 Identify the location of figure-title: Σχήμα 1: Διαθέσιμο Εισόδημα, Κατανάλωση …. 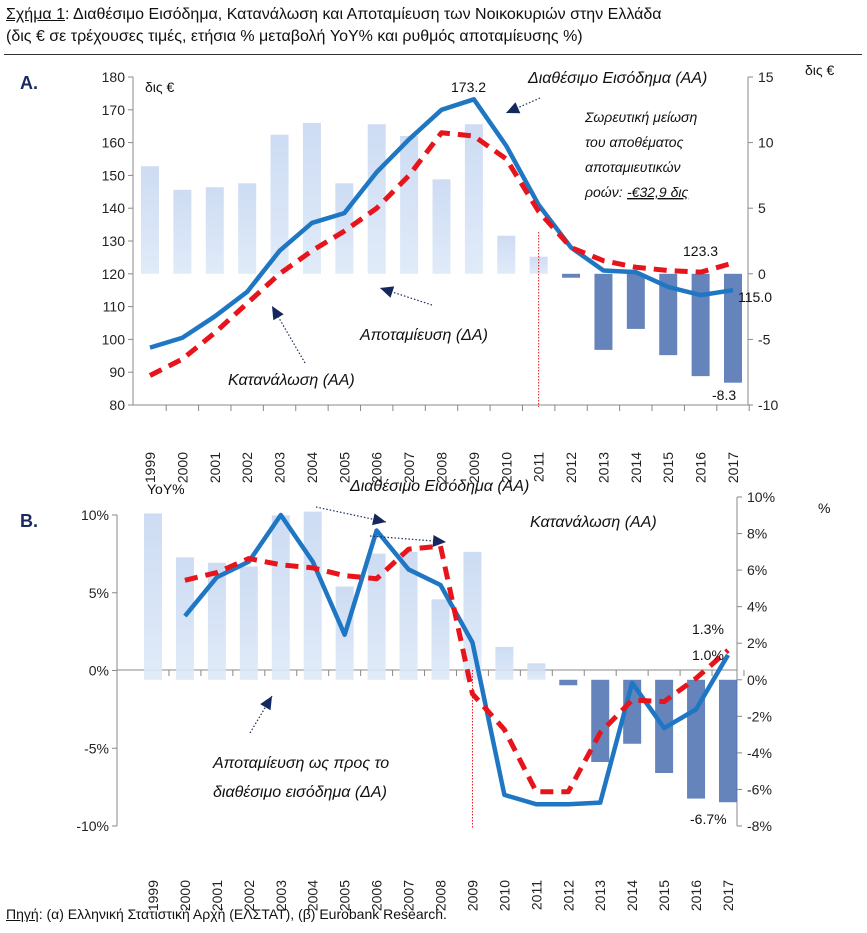
(435, 26).